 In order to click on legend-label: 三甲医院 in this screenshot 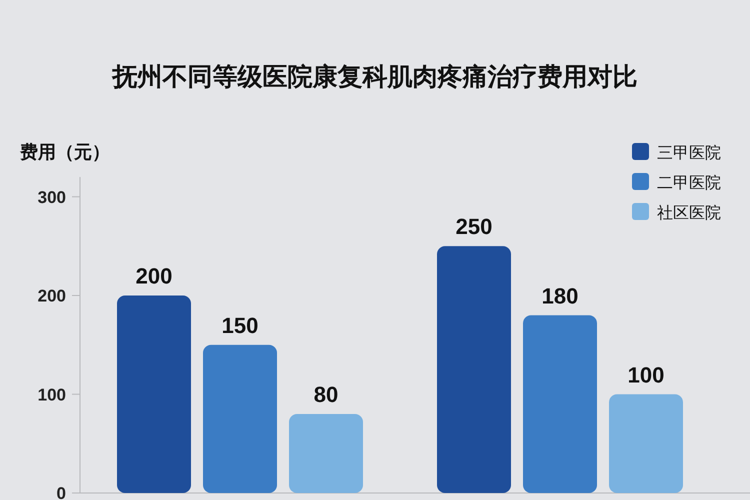, I will do `click(689, 153)`.